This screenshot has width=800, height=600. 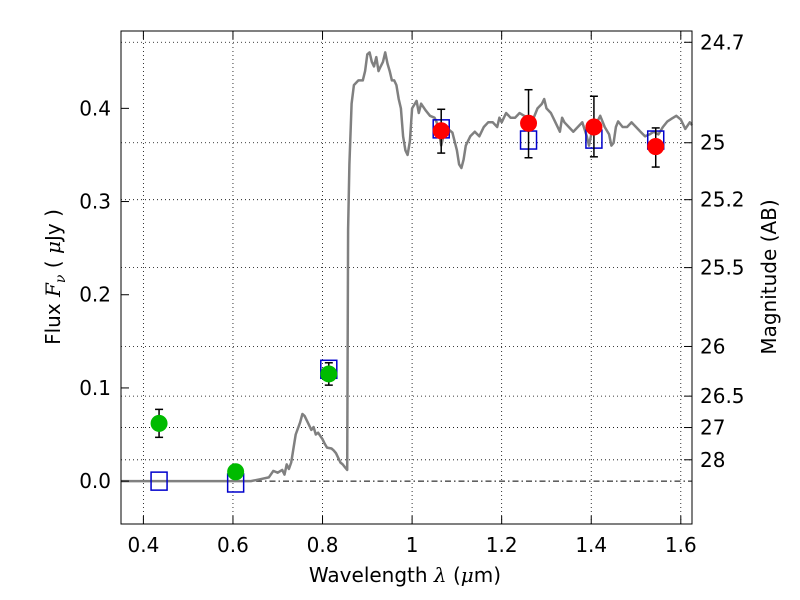 What do you see at coordinates (323, 545) in the screenshot?
I see `x-tick-label-2: 0.8` at bounding box center [323, 545].